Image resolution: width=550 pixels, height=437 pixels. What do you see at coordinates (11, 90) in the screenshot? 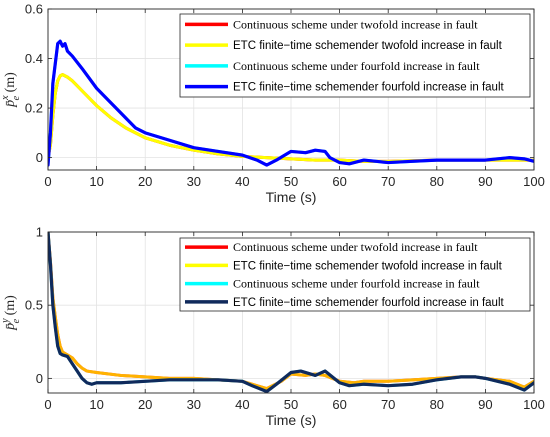
I see `y-axis-label: p̄xe (m)` at bounding box center [11, 90].